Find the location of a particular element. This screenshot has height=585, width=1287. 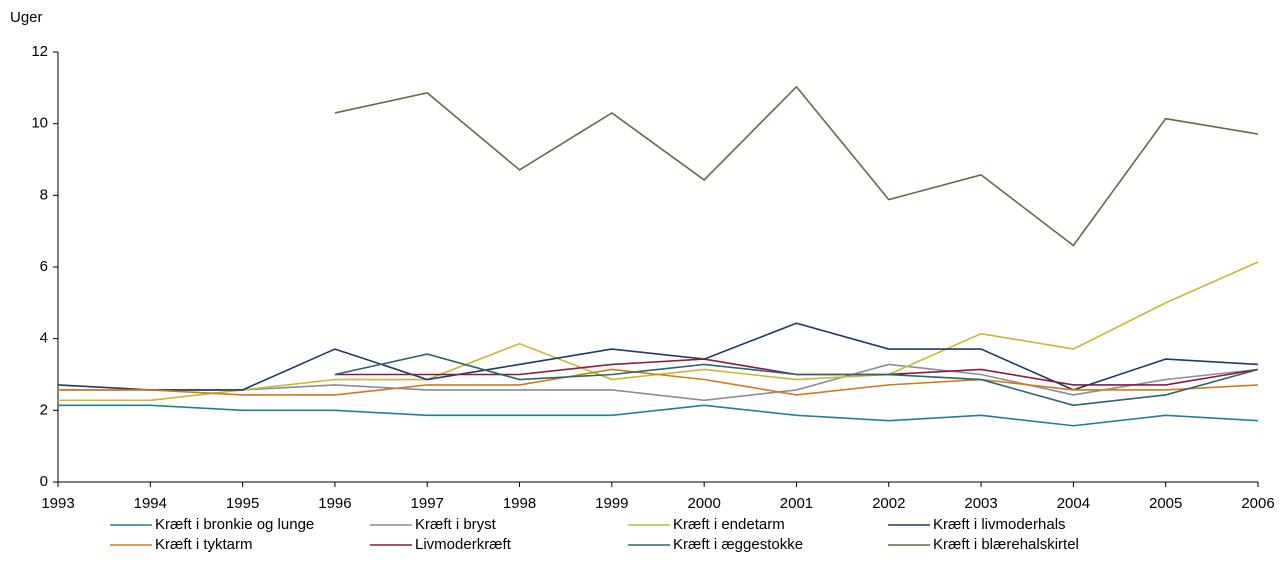

y-tick-label: 10 is located at coordinates (39, 123).